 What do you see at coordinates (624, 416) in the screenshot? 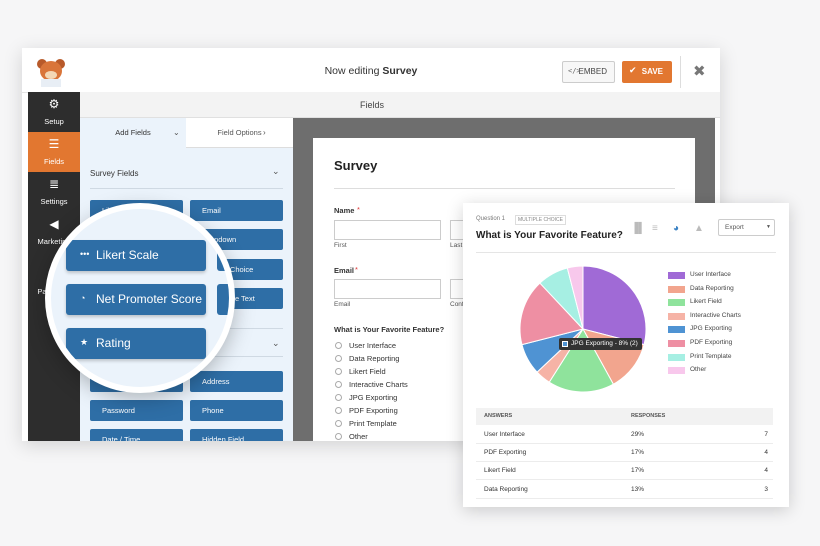
I see `table-header` at bounding box center [624, 416].